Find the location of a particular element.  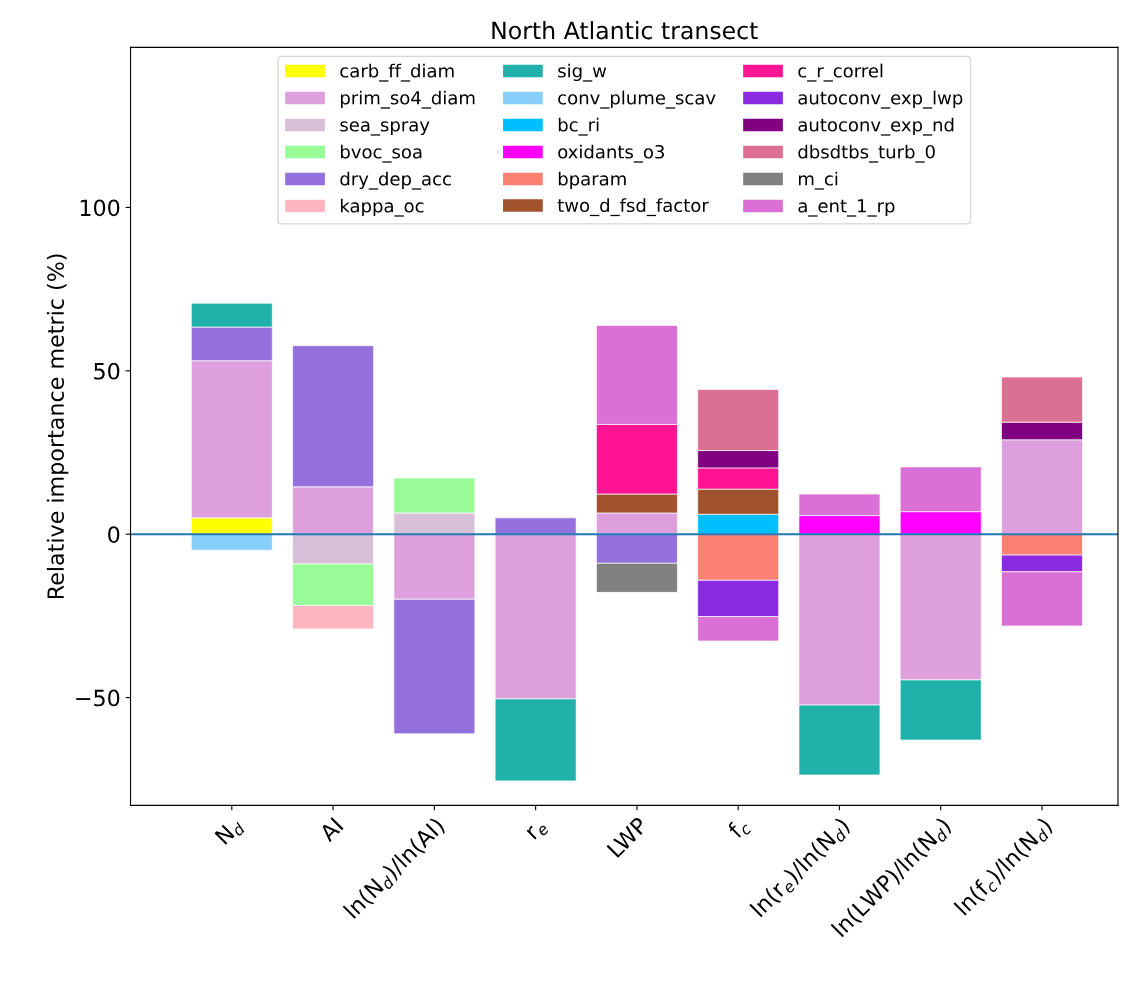

legend-label: bvoc_soa is located at coordinates (381, 153).